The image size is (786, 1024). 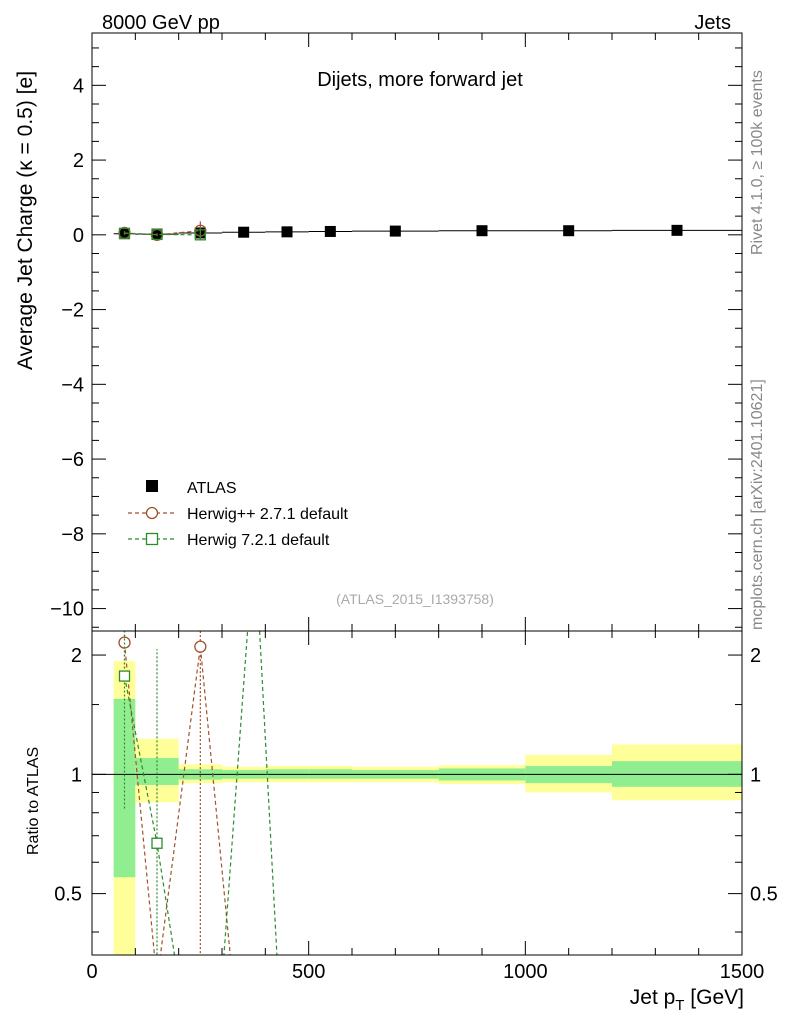 What do you see at coordinates (72, 385) in the screenshot?
I see `main-y-tick-label: −4` at bounding box center [72, 385].